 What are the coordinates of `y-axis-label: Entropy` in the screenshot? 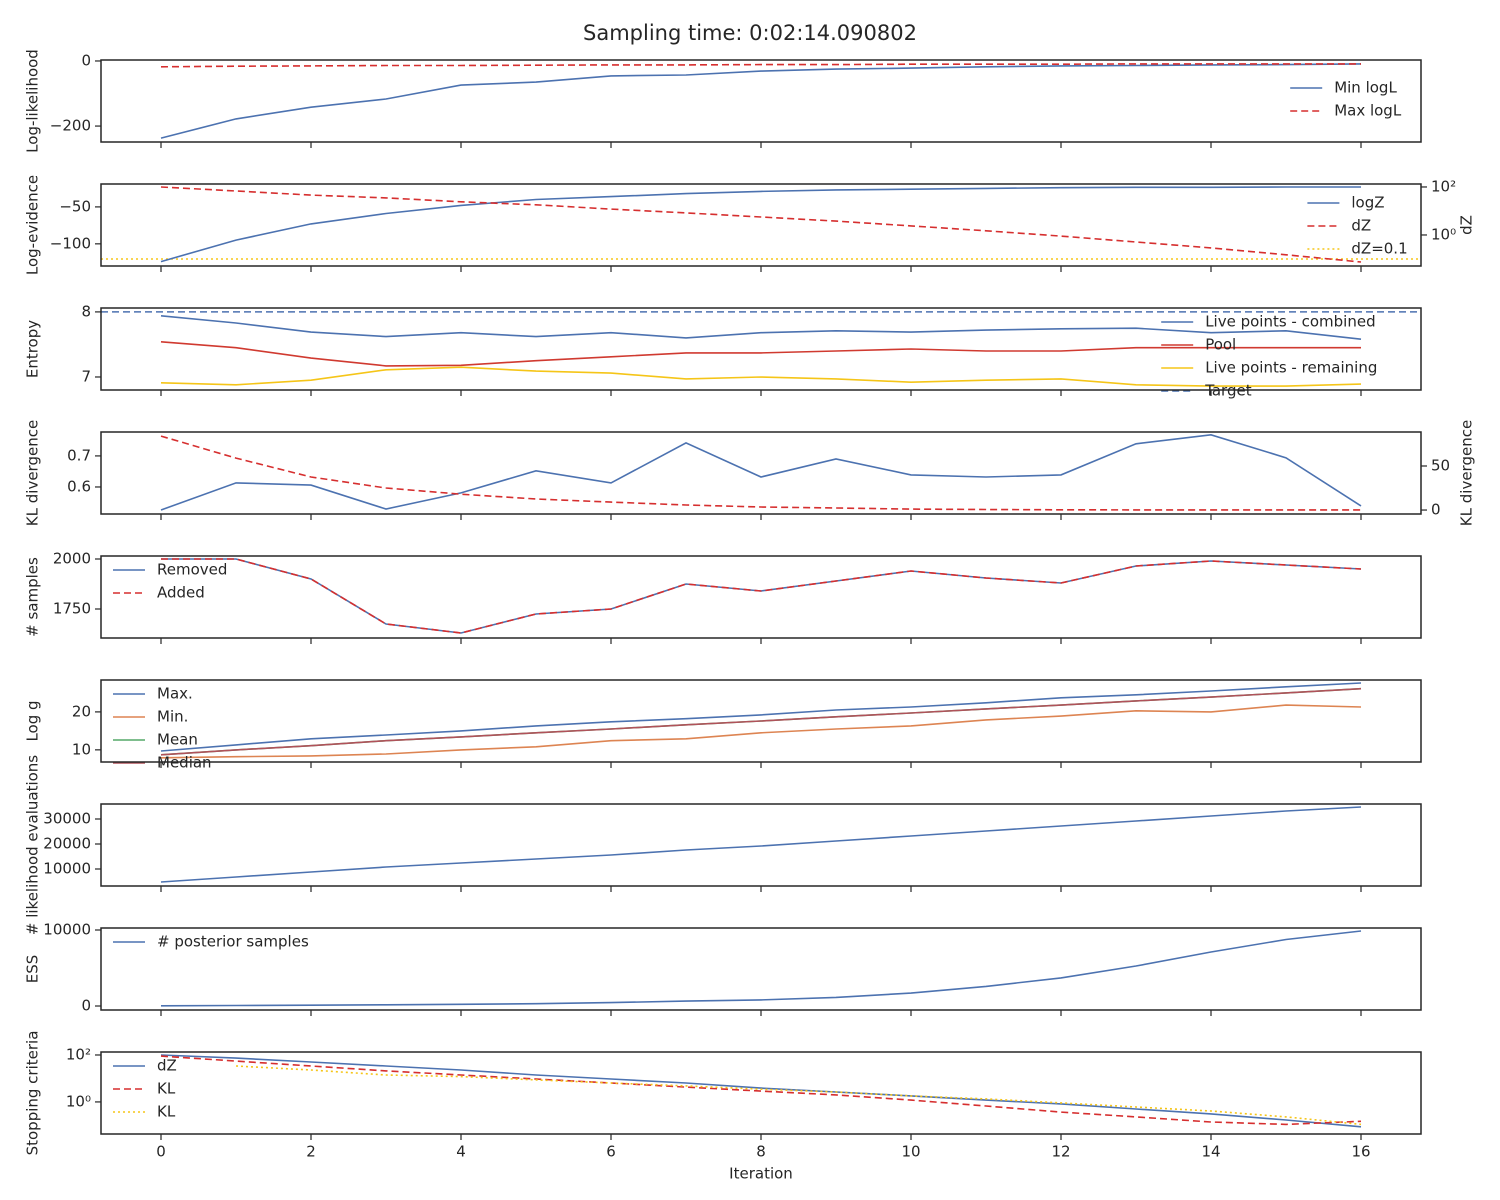 It's located at (33, 349).